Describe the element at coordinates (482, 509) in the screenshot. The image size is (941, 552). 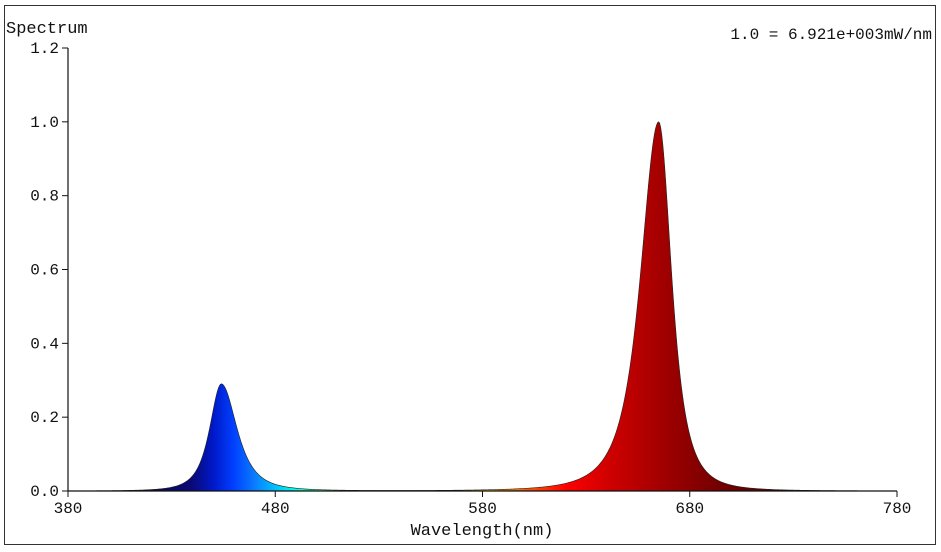
I see `x-tick-label: 580` at that location.